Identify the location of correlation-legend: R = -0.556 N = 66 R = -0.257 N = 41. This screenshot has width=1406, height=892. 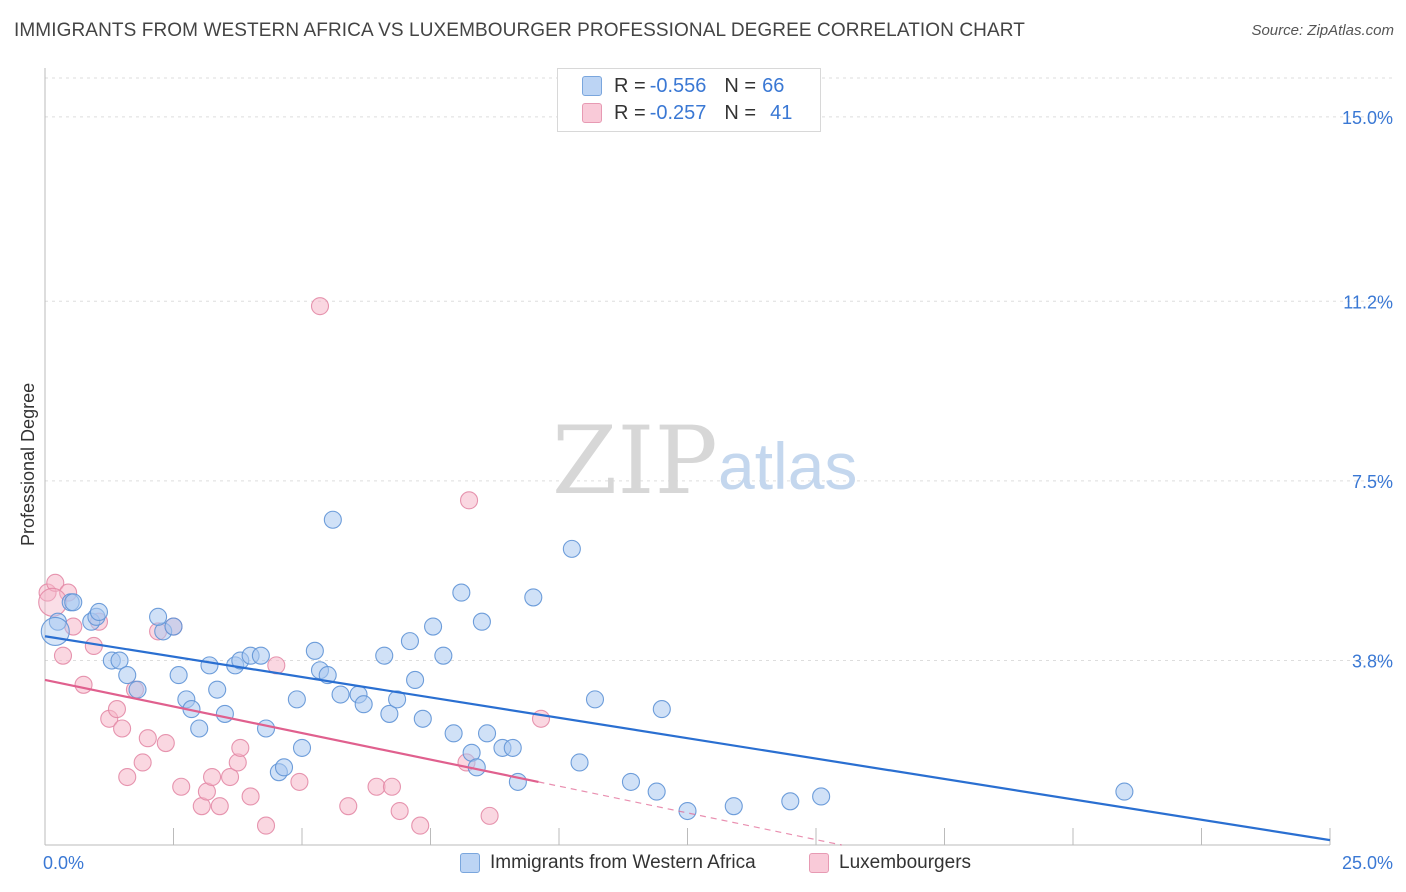
(689, 100).